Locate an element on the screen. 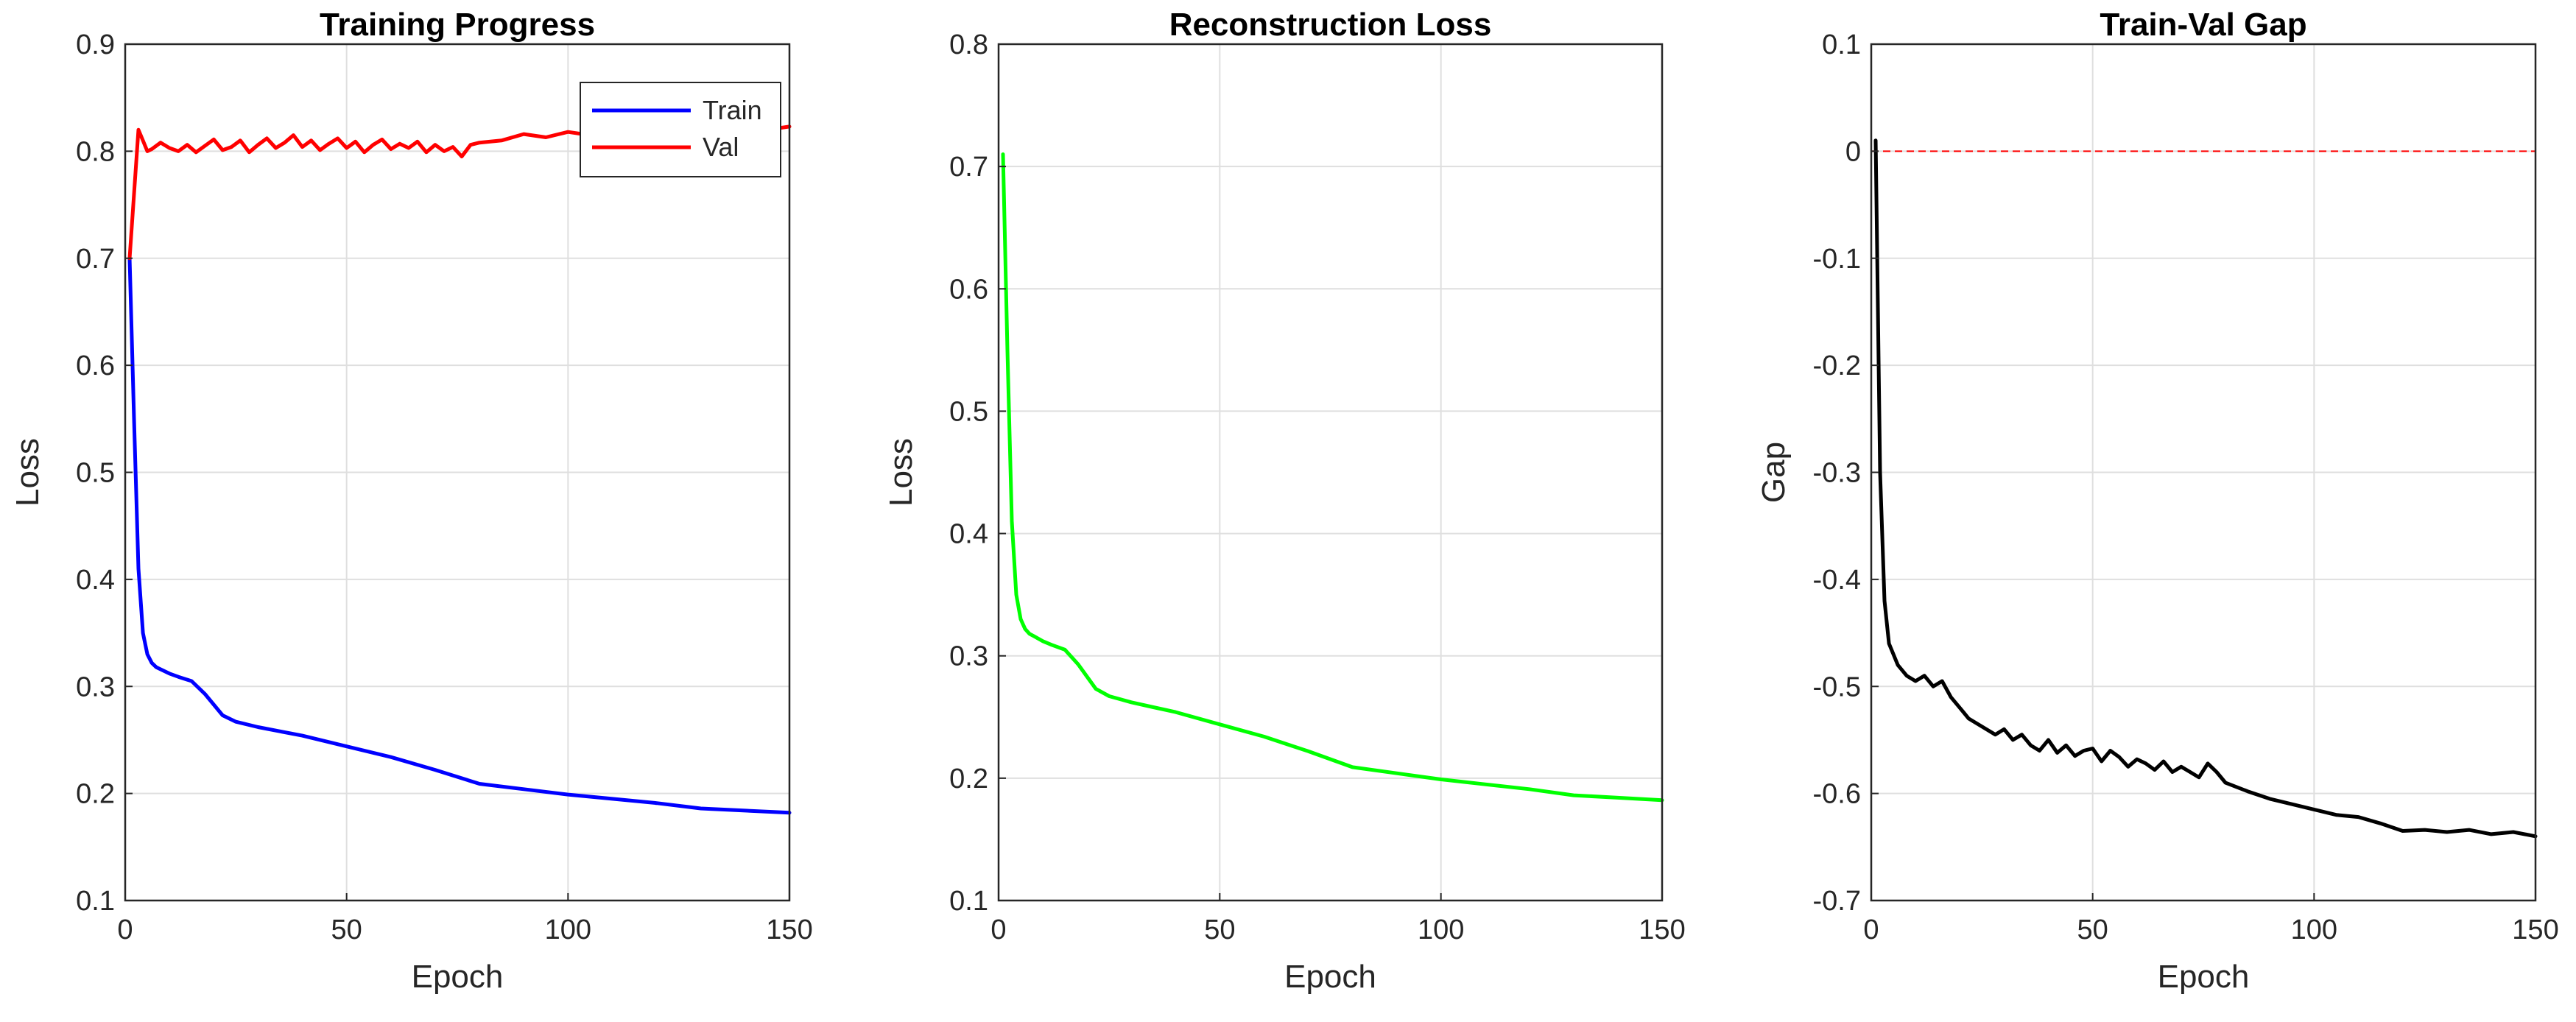 The width and height of the screenshot is (2576, 1022). y-tick-label: 0.9 is located at coordinates (95, 45).